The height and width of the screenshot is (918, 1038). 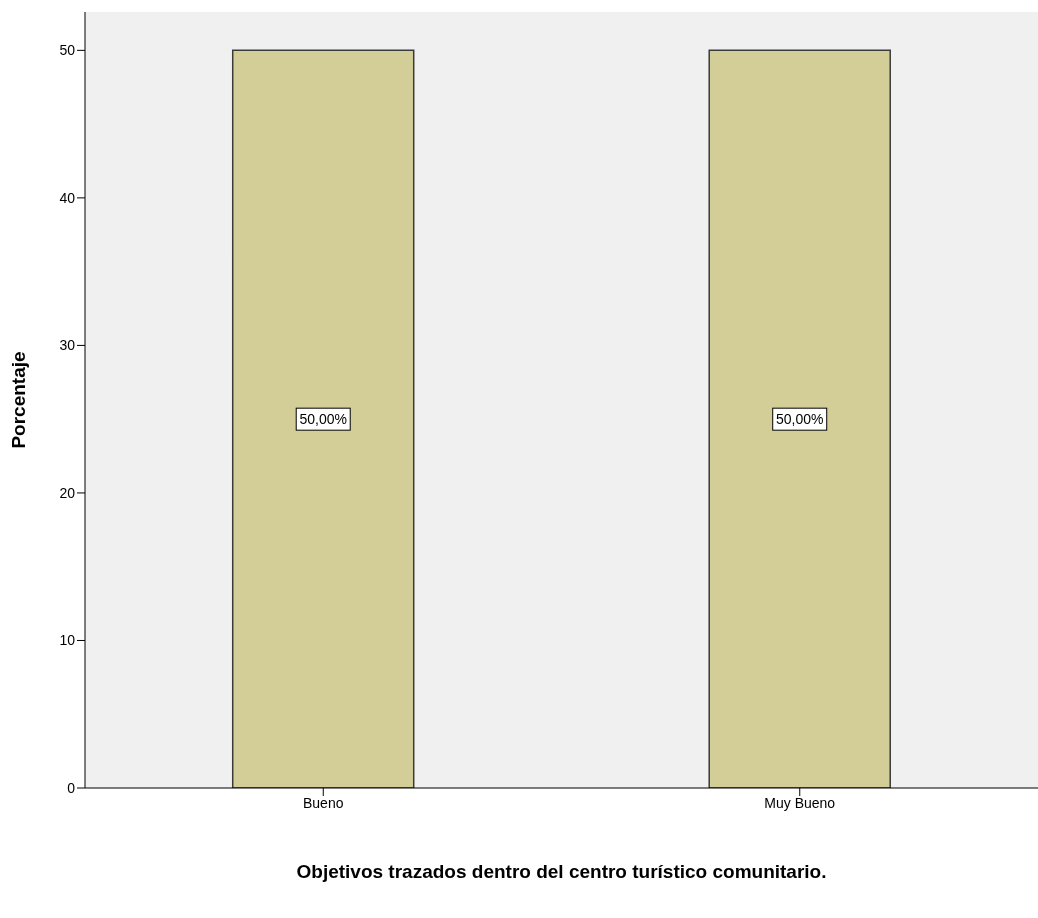 What do you see at coordinates (67, 640) in the screenshot?
I see `y-tick-label: 10` at bounding box center [67, 640].